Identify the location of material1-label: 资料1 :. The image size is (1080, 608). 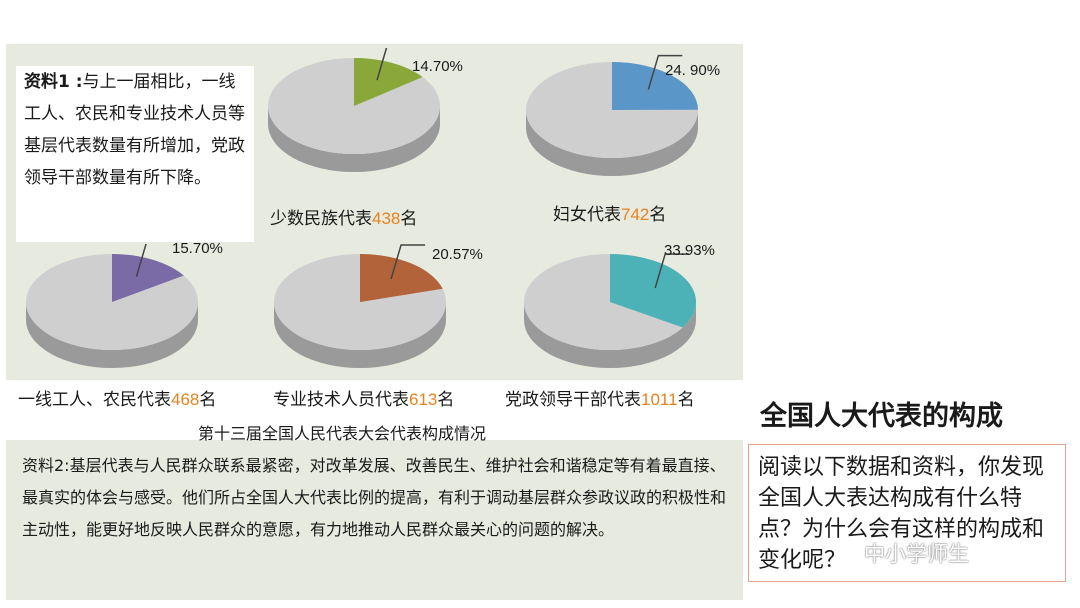
(53, 82).